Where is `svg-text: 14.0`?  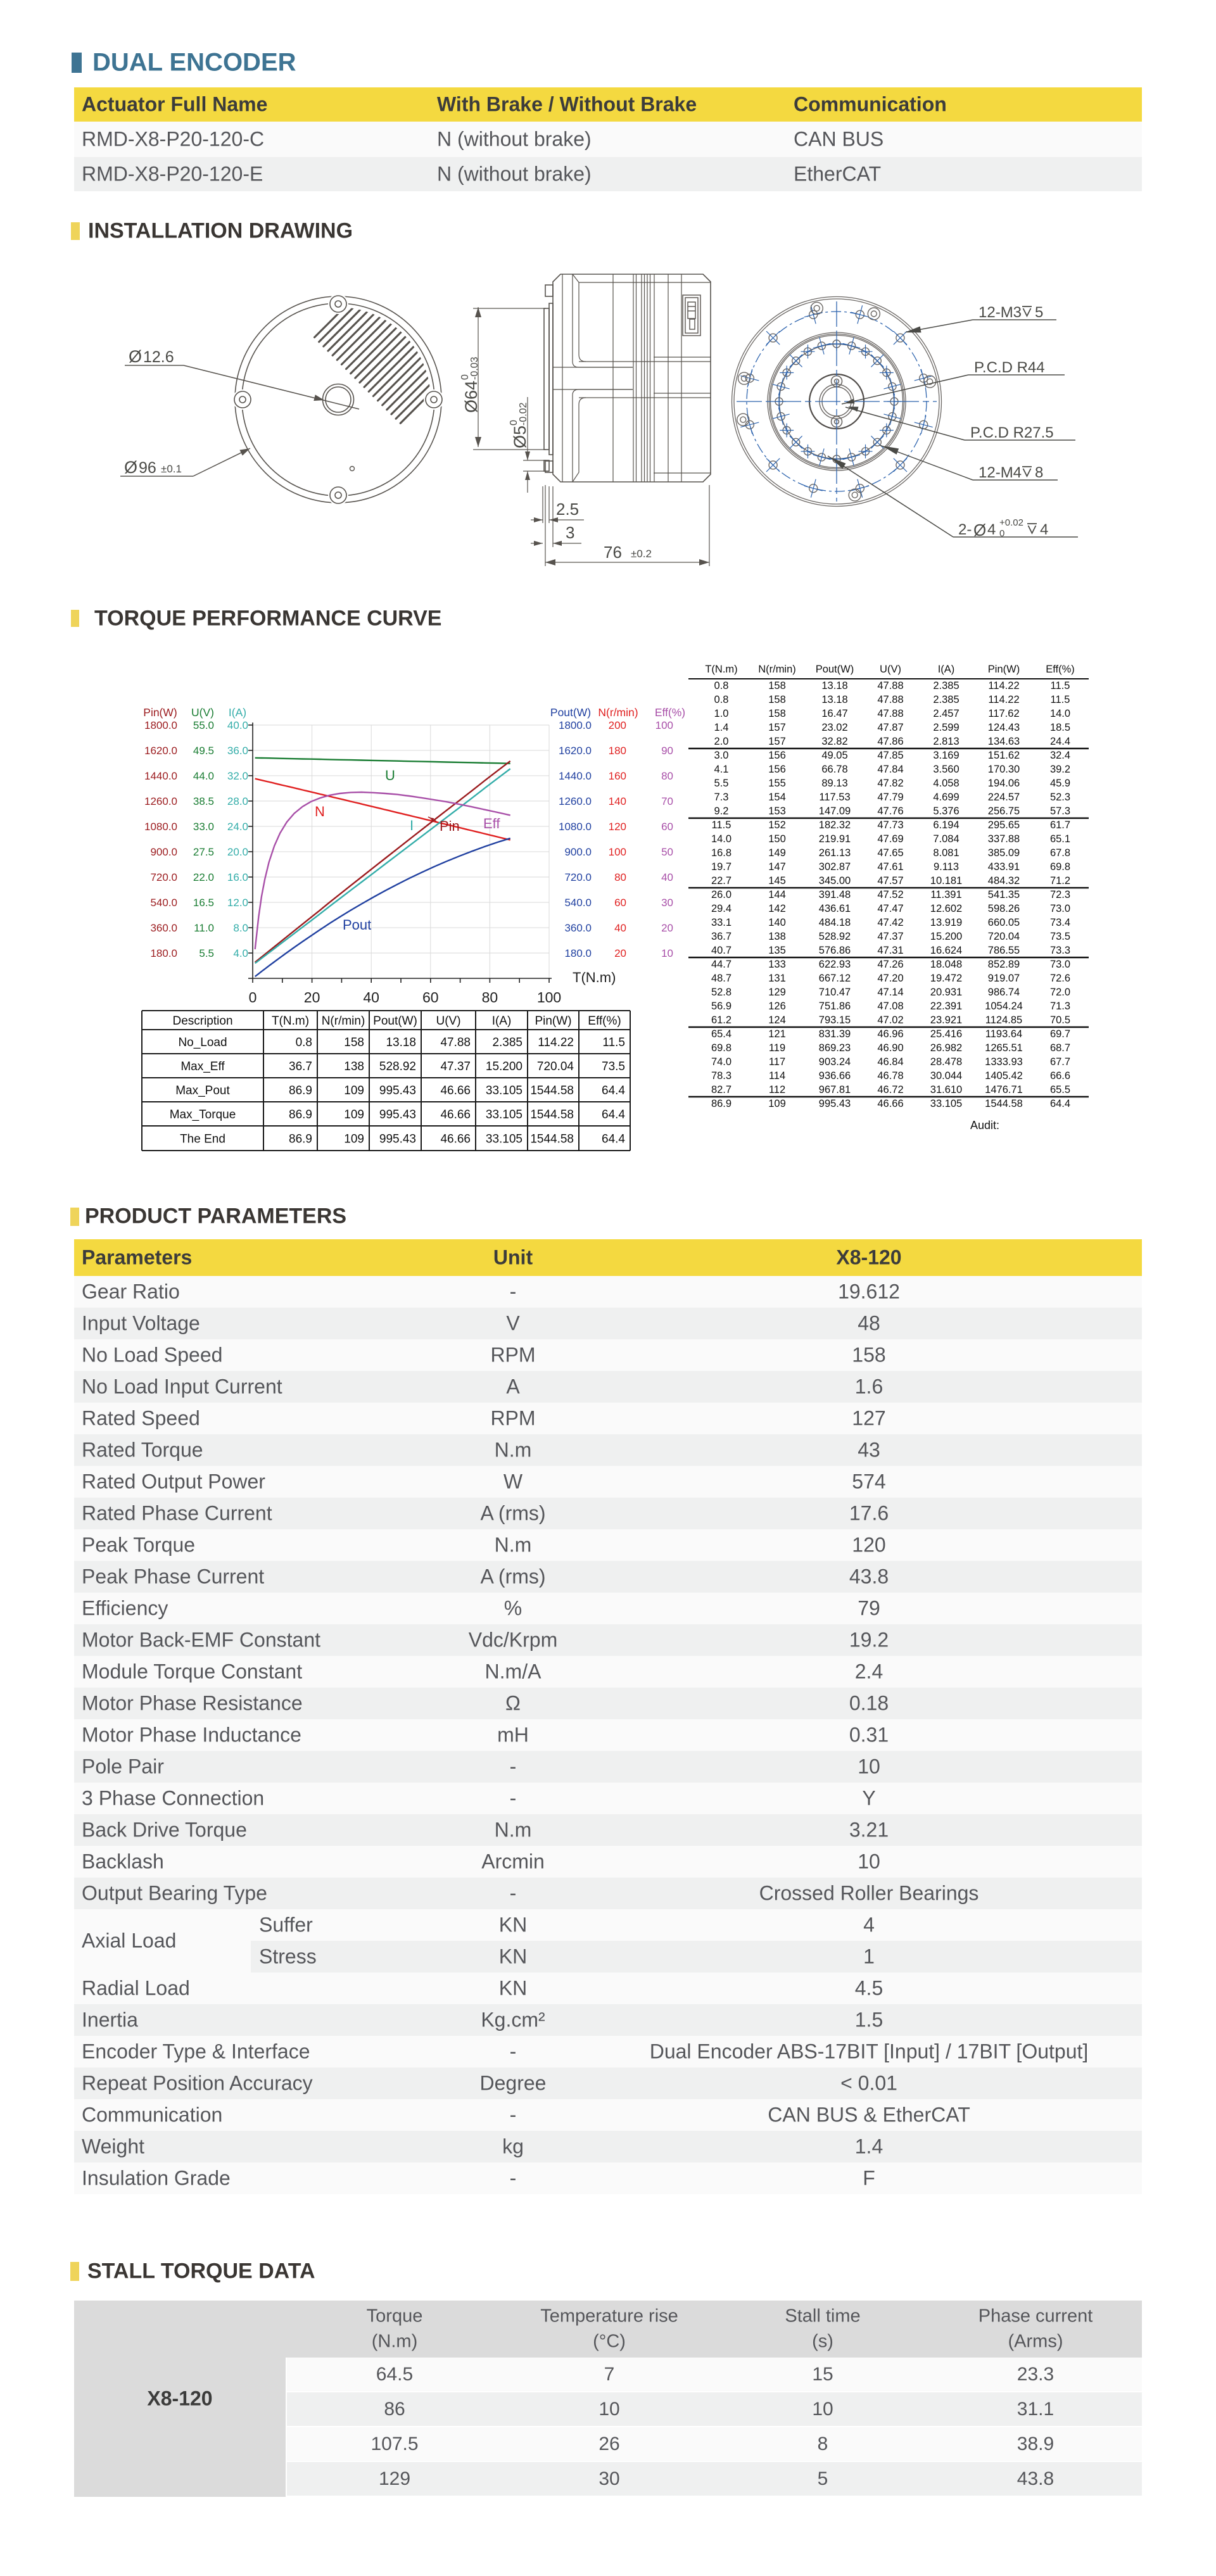
svg-text: 14.0 is located at coordinates (1060, 713).